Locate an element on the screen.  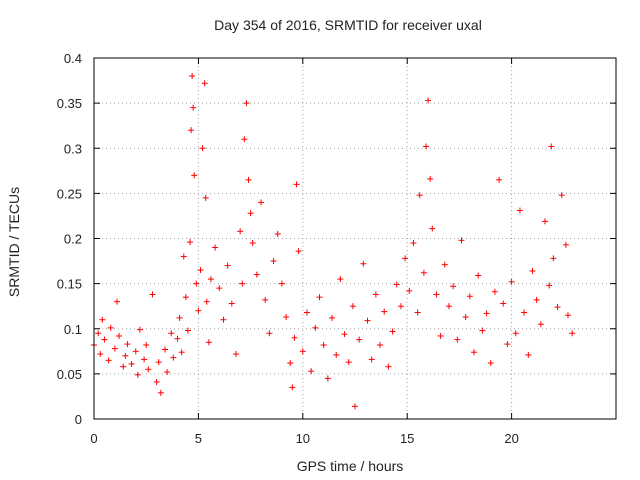
y-tick-label: 0.25 is located at coordinates (69, 193).